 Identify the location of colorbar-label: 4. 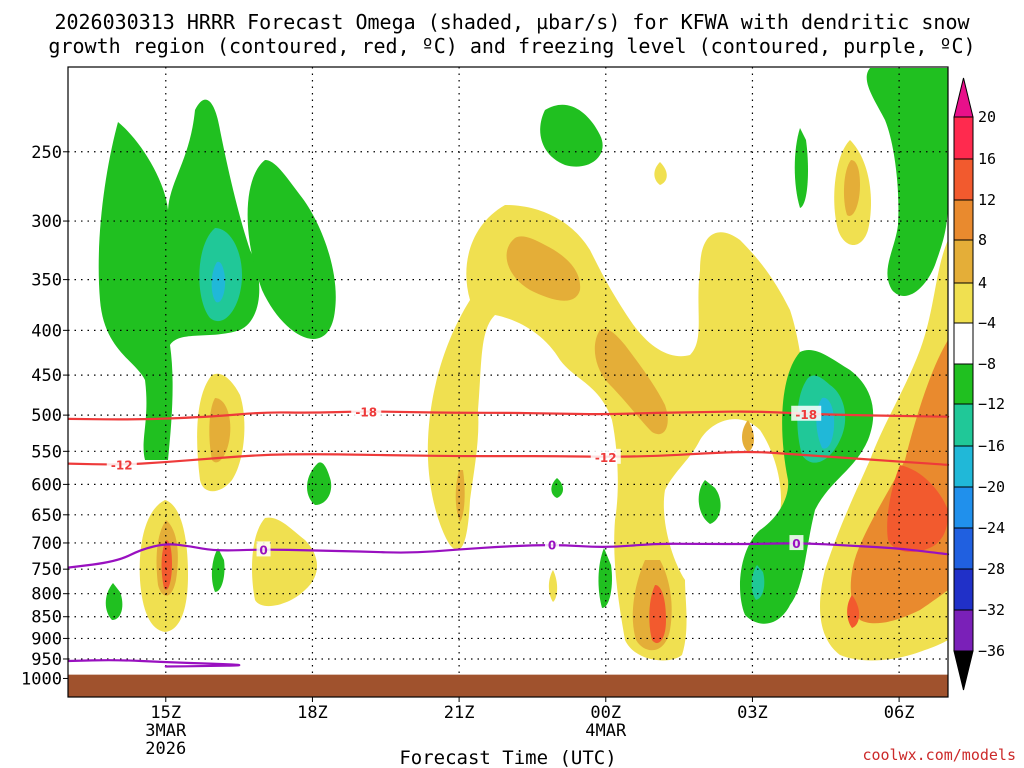
(982, 283).